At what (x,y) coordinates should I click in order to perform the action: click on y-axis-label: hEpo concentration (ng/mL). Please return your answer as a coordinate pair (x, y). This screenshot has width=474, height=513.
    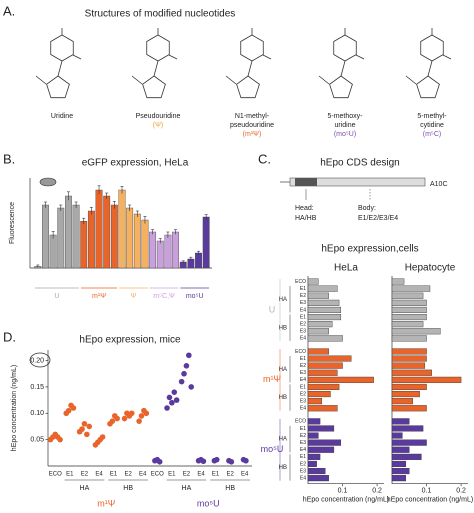
    Looking at the image, I should click on (14, 408).